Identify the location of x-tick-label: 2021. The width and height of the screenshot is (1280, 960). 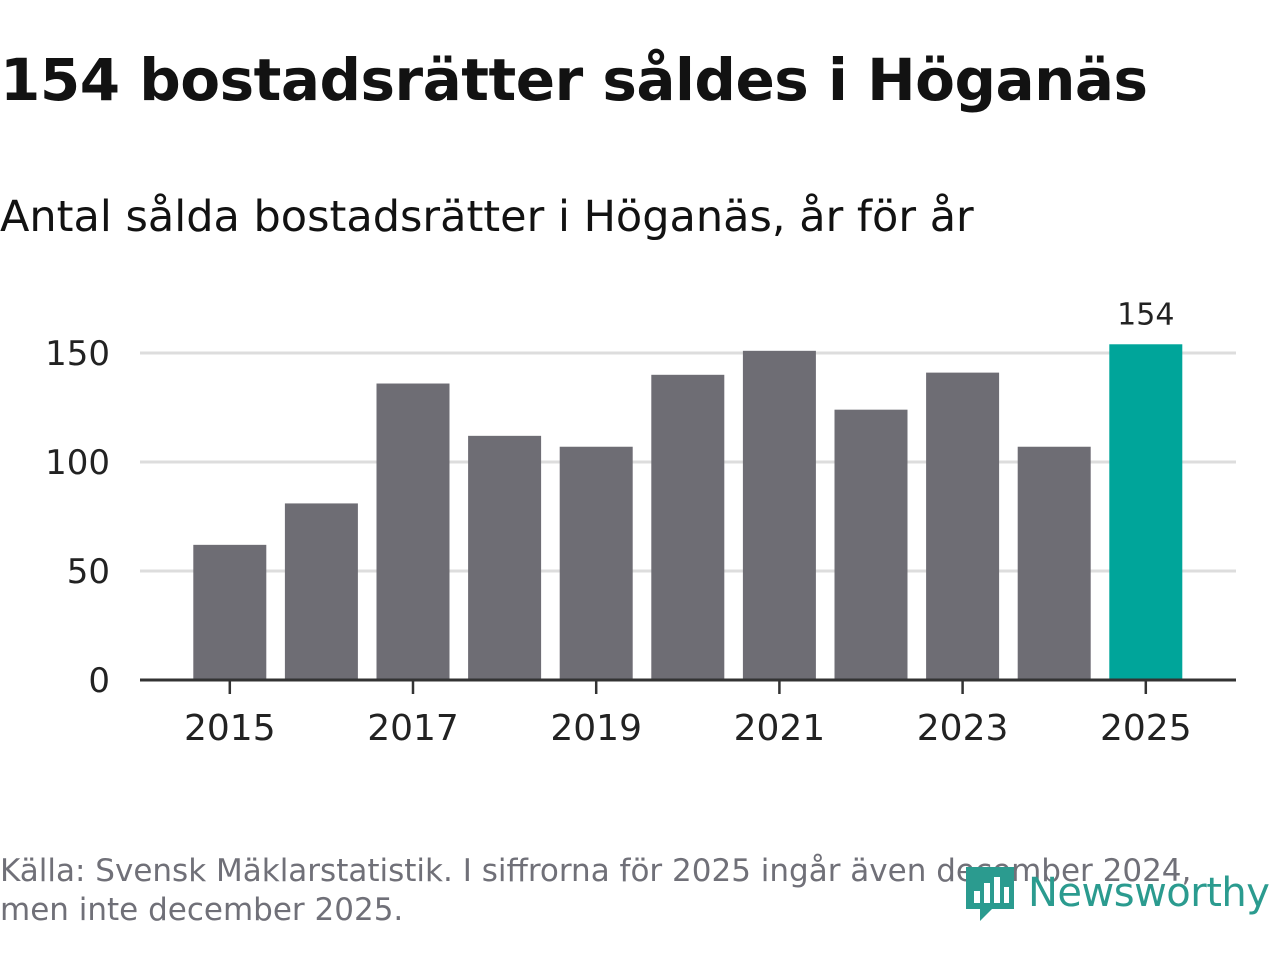
(780, 728).